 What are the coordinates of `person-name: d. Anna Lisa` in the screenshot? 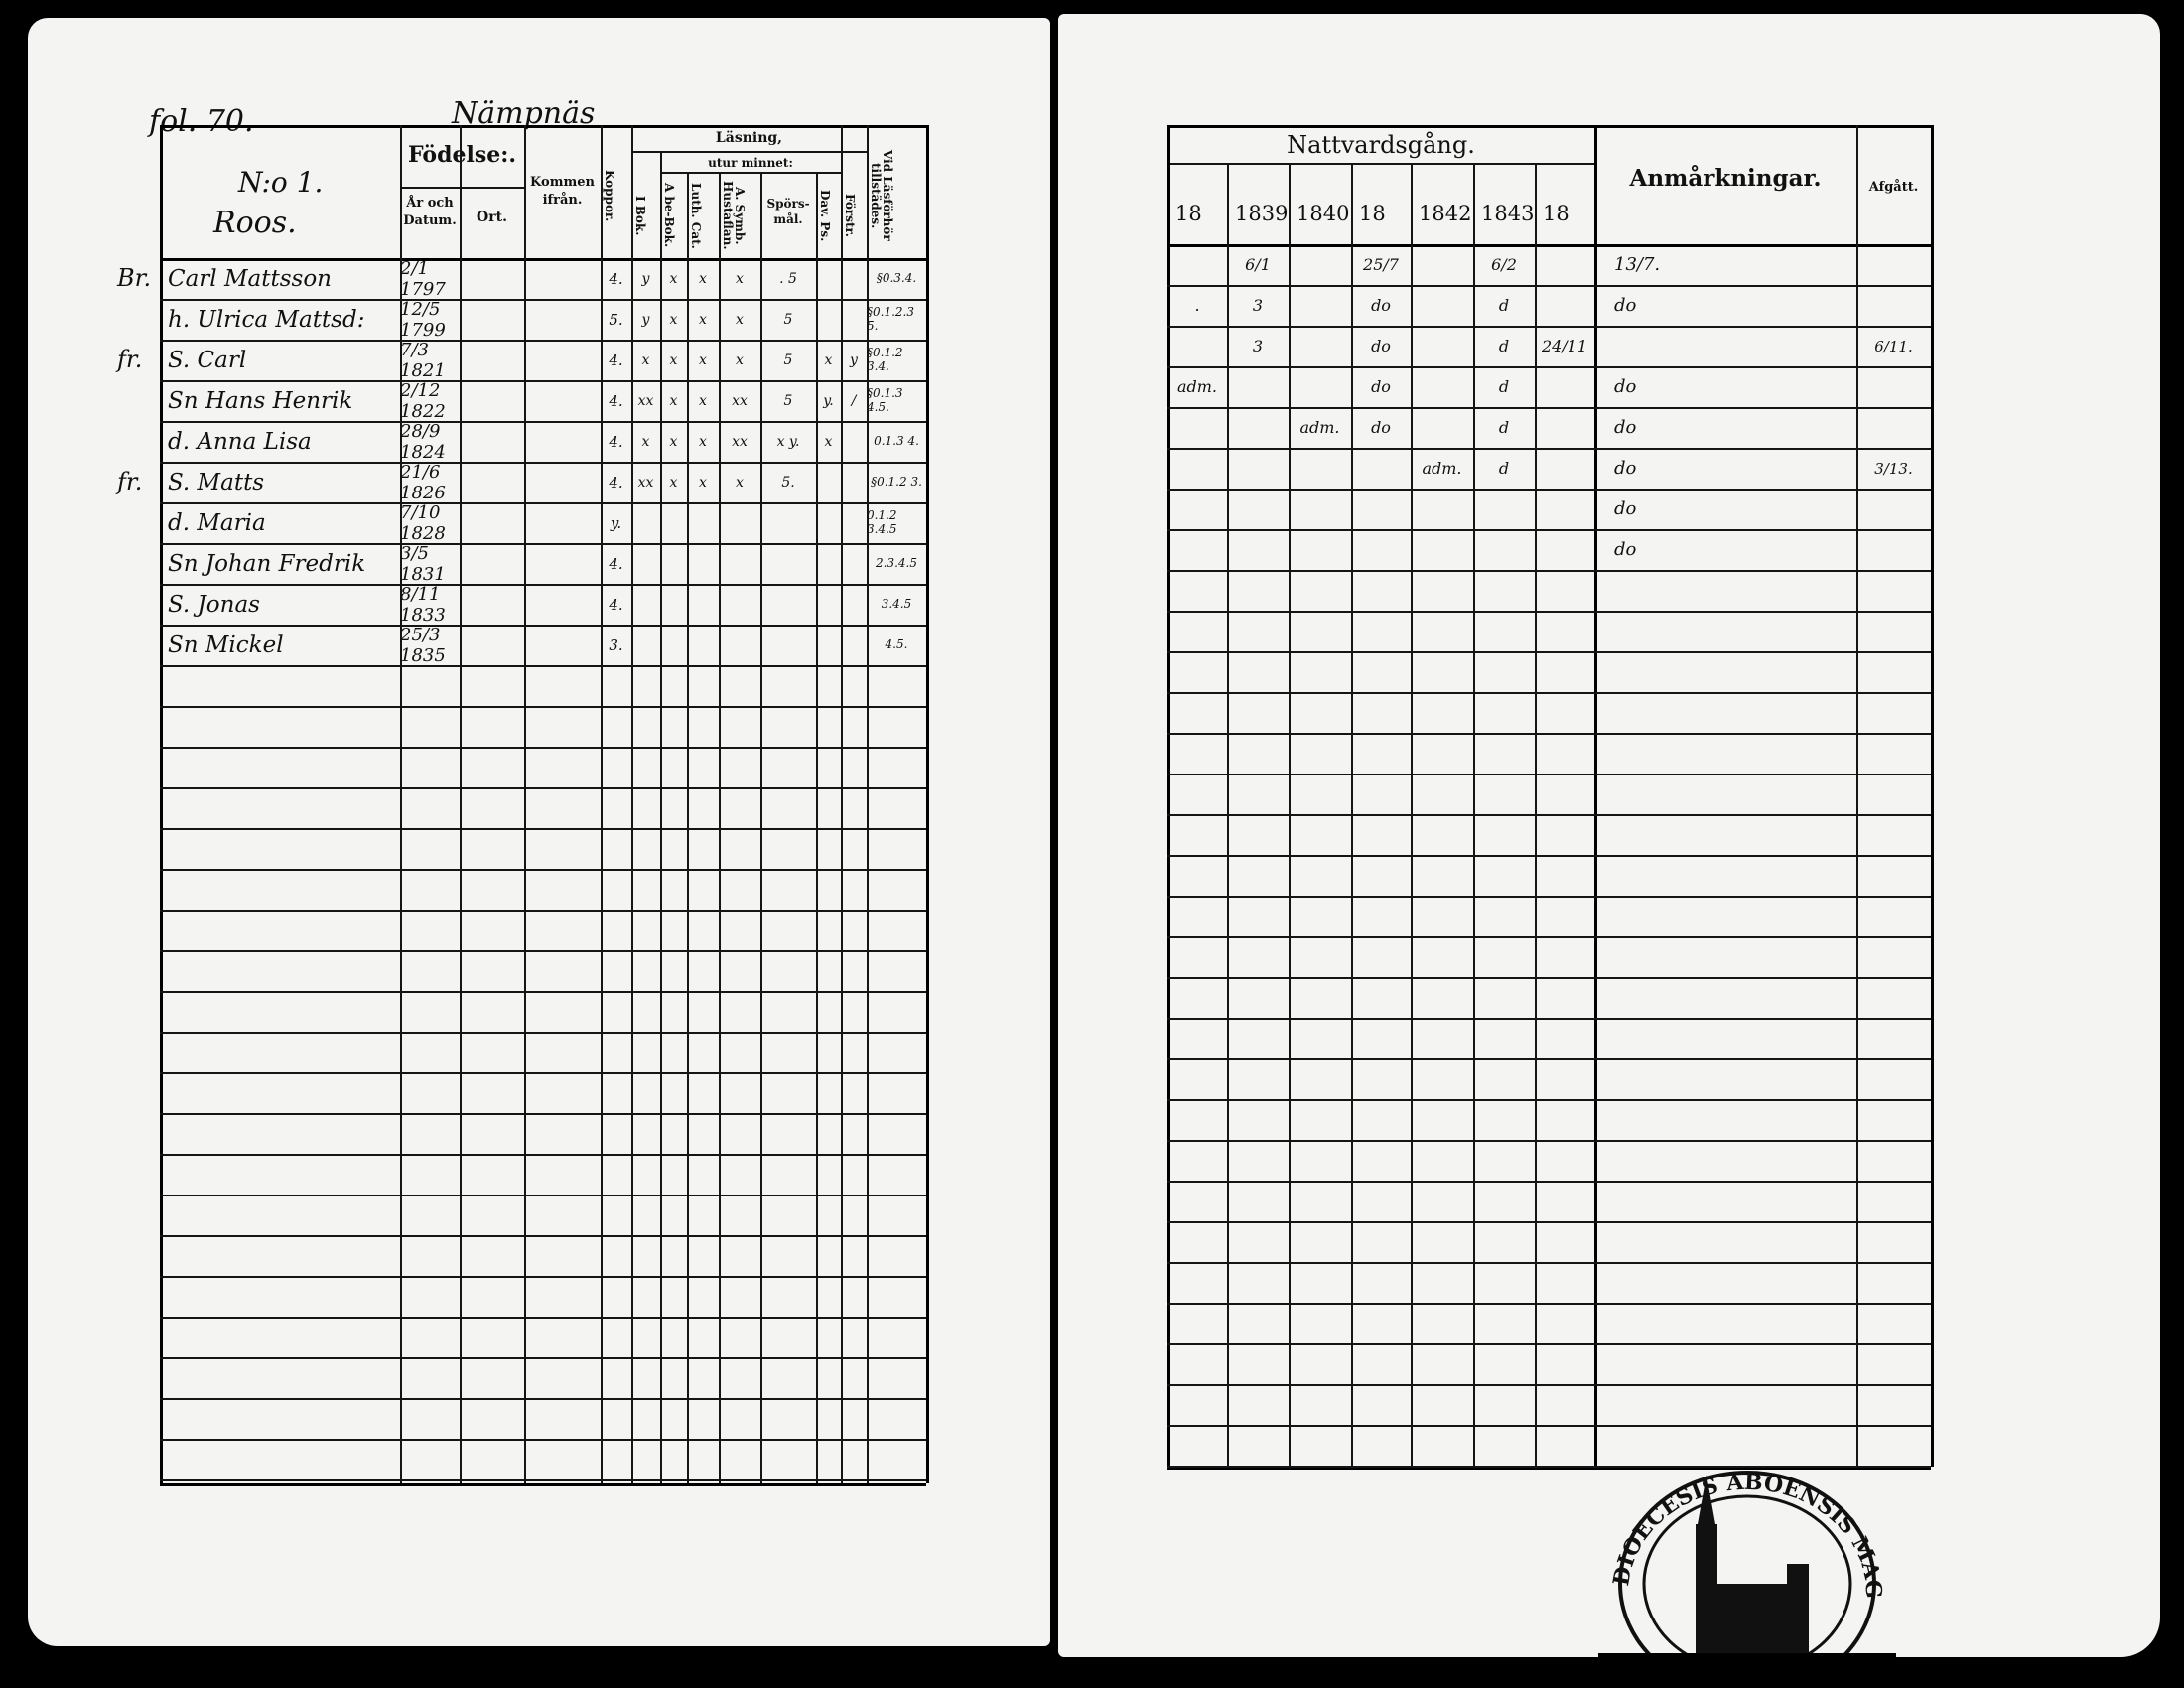 It's located at (240, 441).